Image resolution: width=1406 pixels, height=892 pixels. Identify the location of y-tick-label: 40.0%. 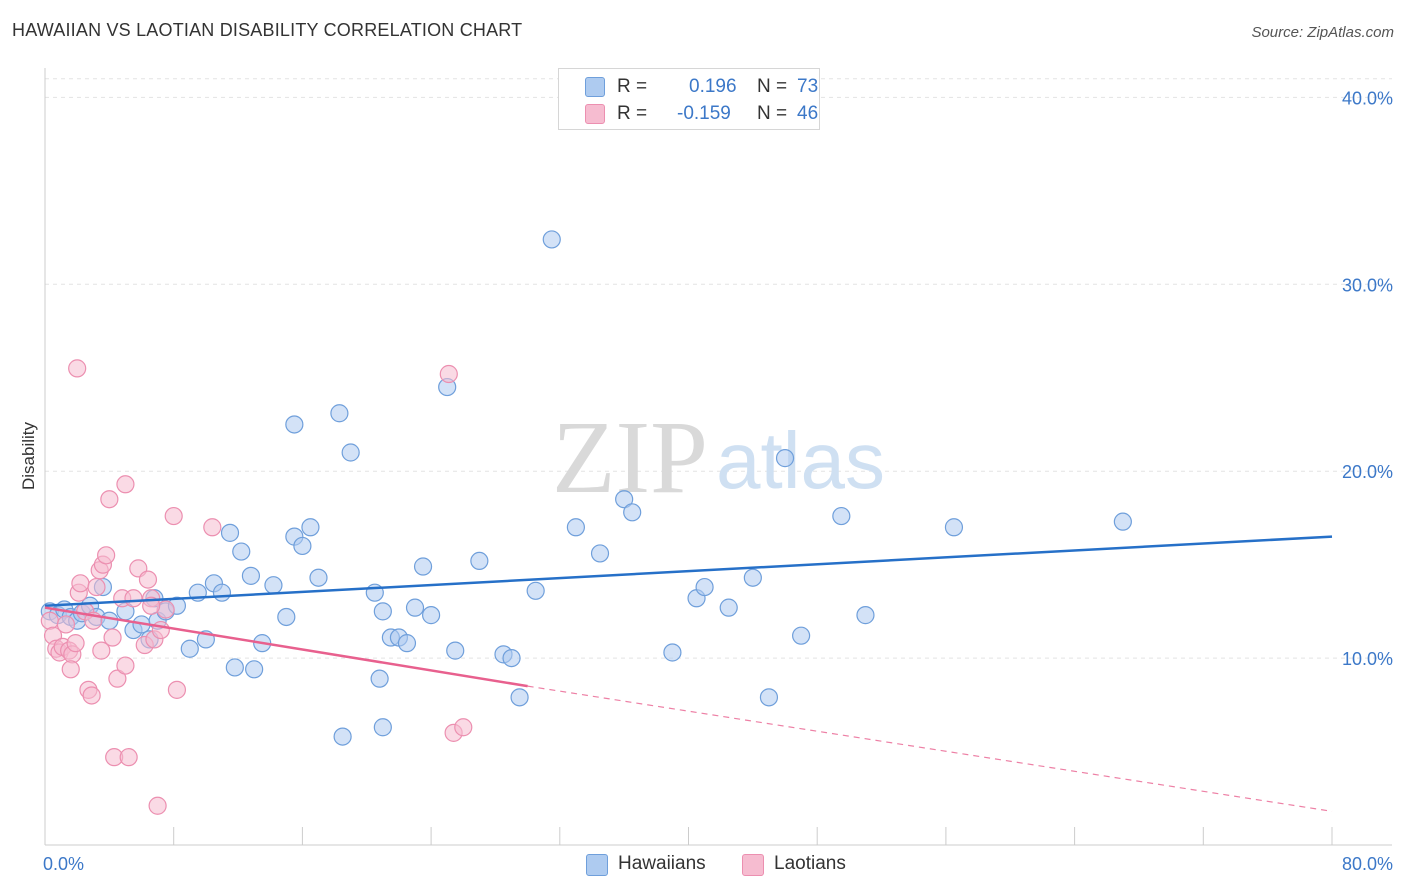
(1367, 98).